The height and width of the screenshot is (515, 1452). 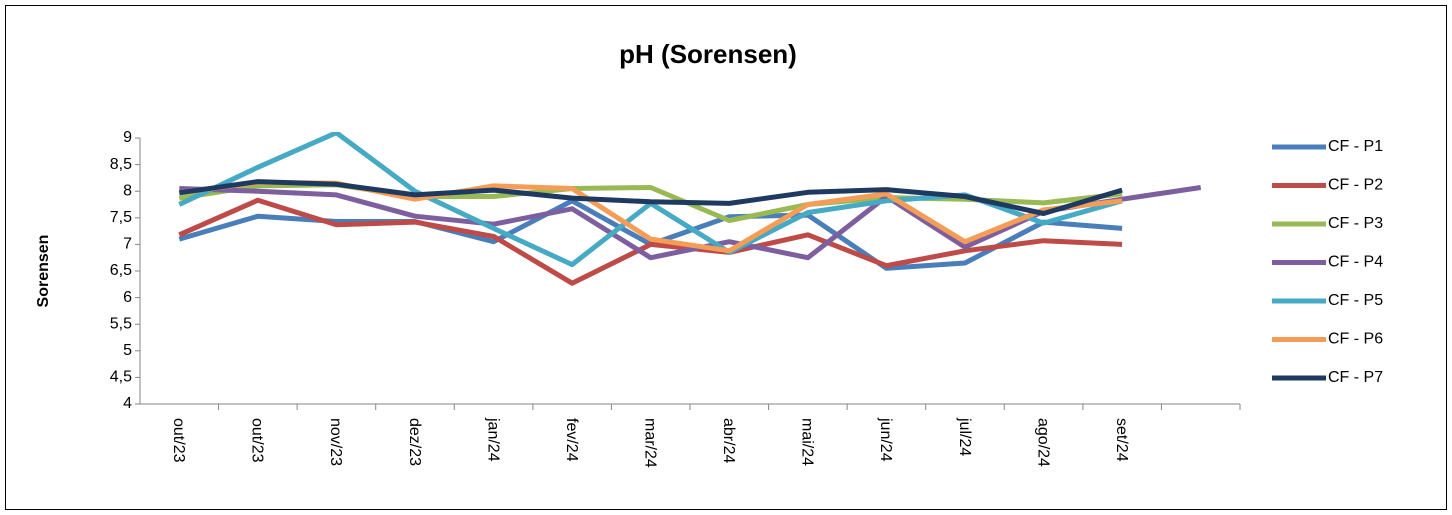 What do you see at coordinates (43, 271) in the screenshot?
I see `y-axis-label: Sorensen` at bounding box center [43, 271].